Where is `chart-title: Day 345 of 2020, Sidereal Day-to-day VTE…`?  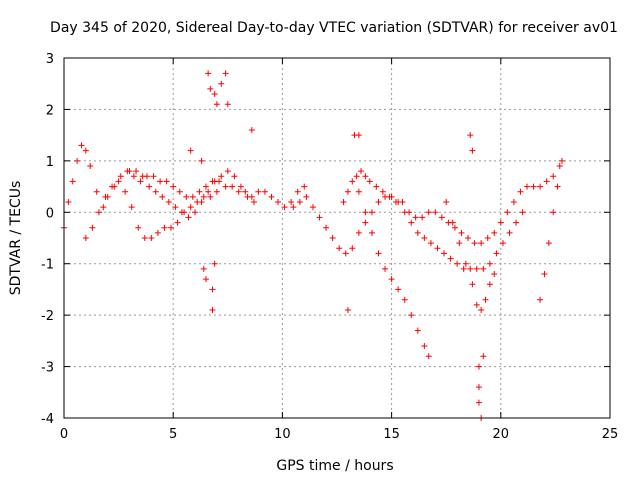 chart-title: Day 345 of 2020, Sidereal Day-to-day VTE… is located at coordinates (334, 28).